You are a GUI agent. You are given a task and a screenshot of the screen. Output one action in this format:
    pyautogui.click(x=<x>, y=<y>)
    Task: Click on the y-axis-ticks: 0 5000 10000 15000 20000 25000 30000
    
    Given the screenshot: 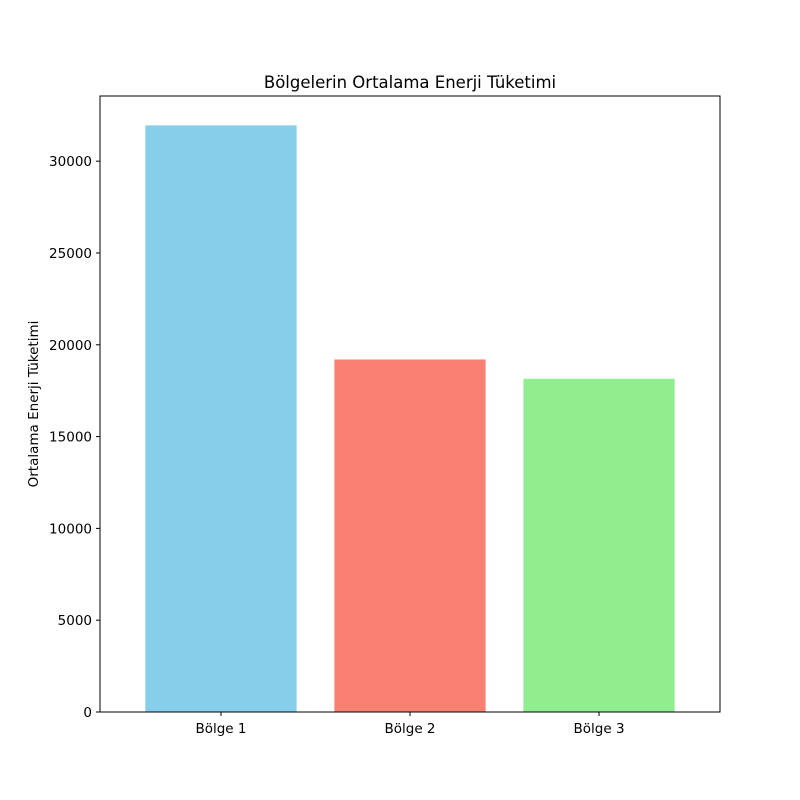 What is the action you would take?
    pyautogui.click(x=74, y=437)
    